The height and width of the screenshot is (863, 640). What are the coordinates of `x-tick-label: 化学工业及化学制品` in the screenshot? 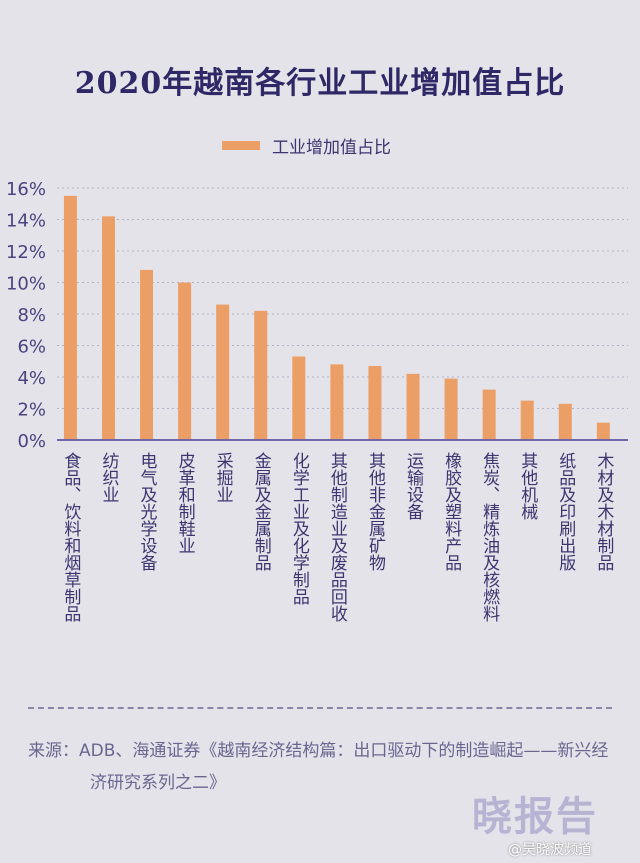 It's located at (299, 528).